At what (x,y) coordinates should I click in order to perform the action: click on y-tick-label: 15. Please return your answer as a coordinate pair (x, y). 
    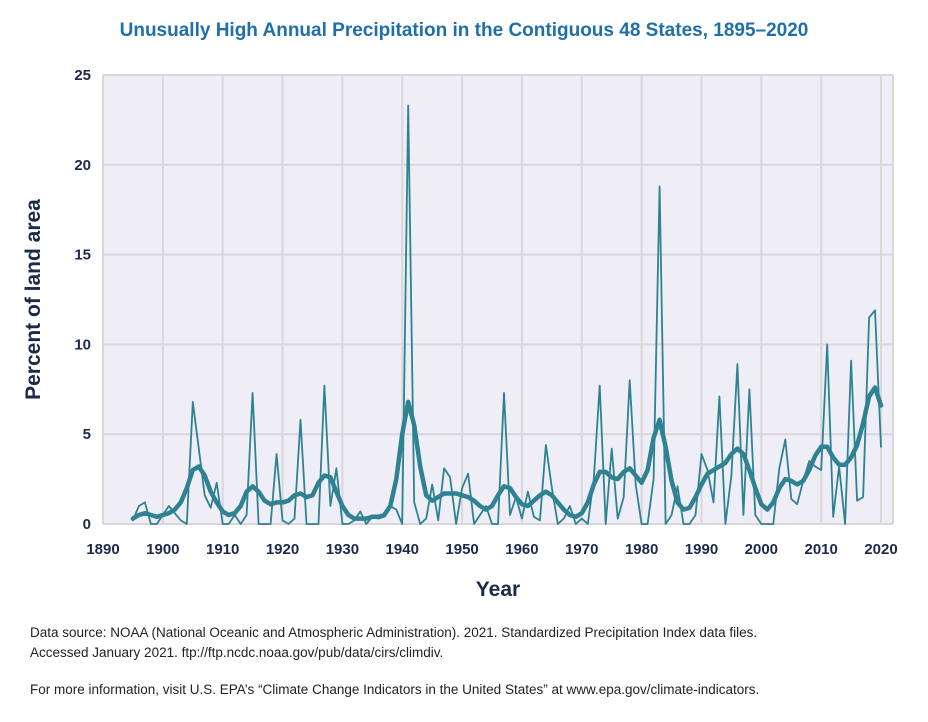
    Looking at the image, I should click on (82, 255).